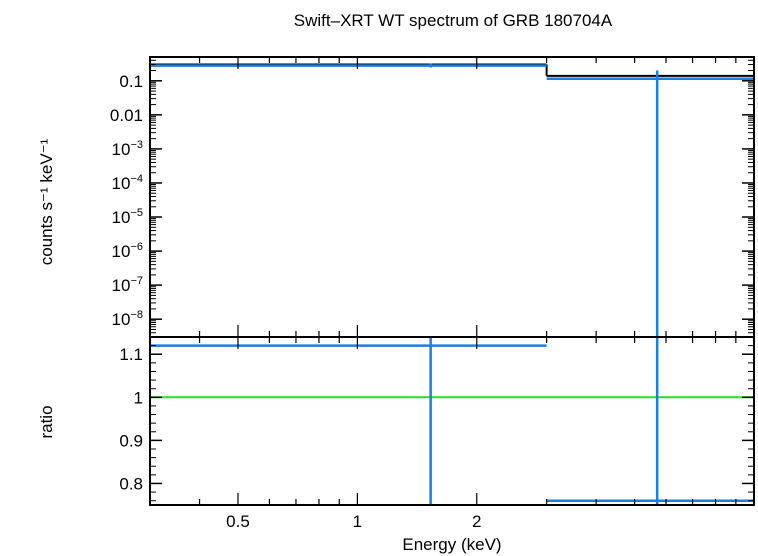 The image size is (758, 556). I want to click on y-tick-label: 10⁻⁴, so click(127, 183).